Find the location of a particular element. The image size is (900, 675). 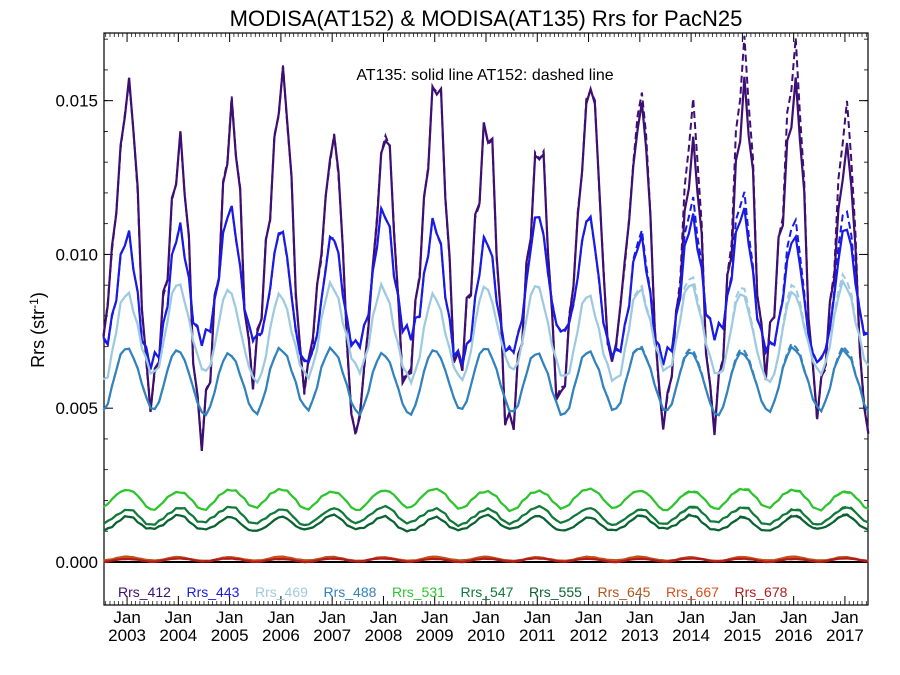

x-tick-label-year: 2010 is located at coordinates (486, 635).